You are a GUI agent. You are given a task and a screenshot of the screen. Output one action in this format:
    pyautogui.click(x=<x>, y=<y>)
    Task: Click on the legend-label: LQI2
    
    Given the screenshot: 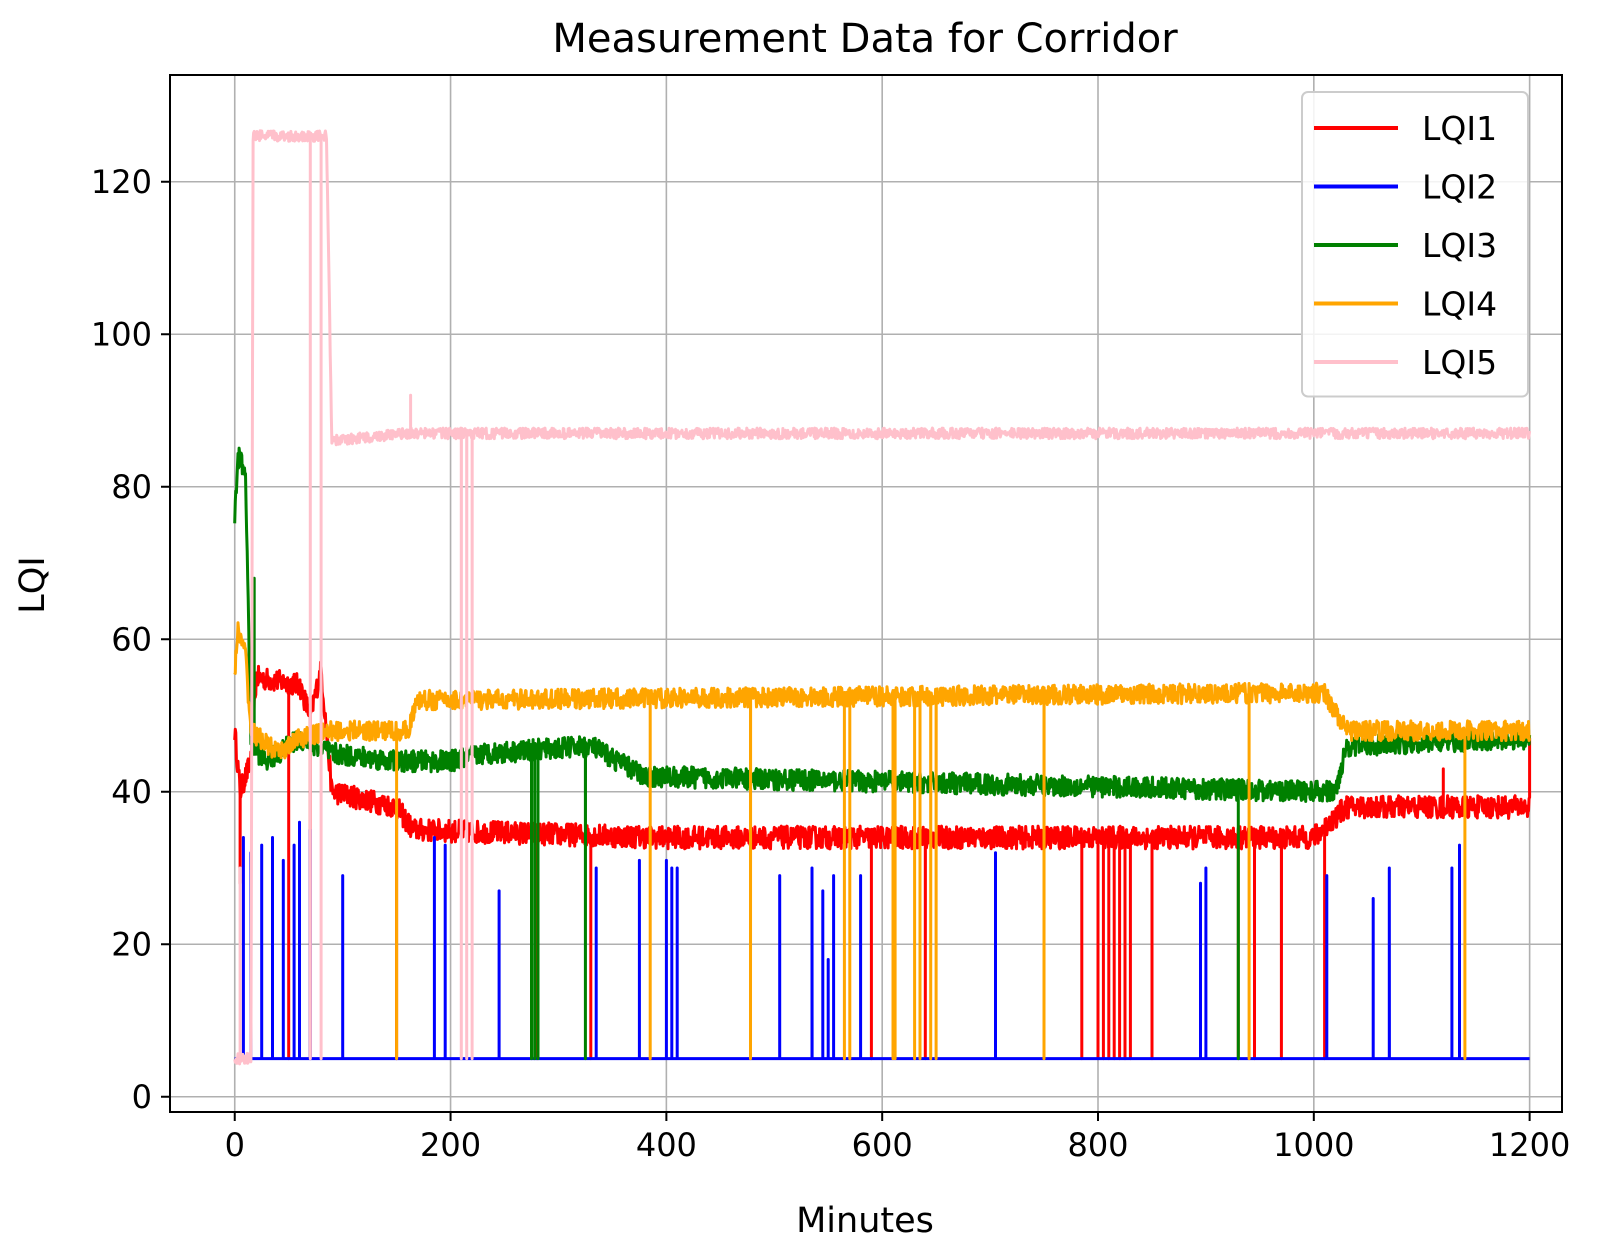 What is the action you would take?
    pyautogui.click(x=1459, y=187)
    